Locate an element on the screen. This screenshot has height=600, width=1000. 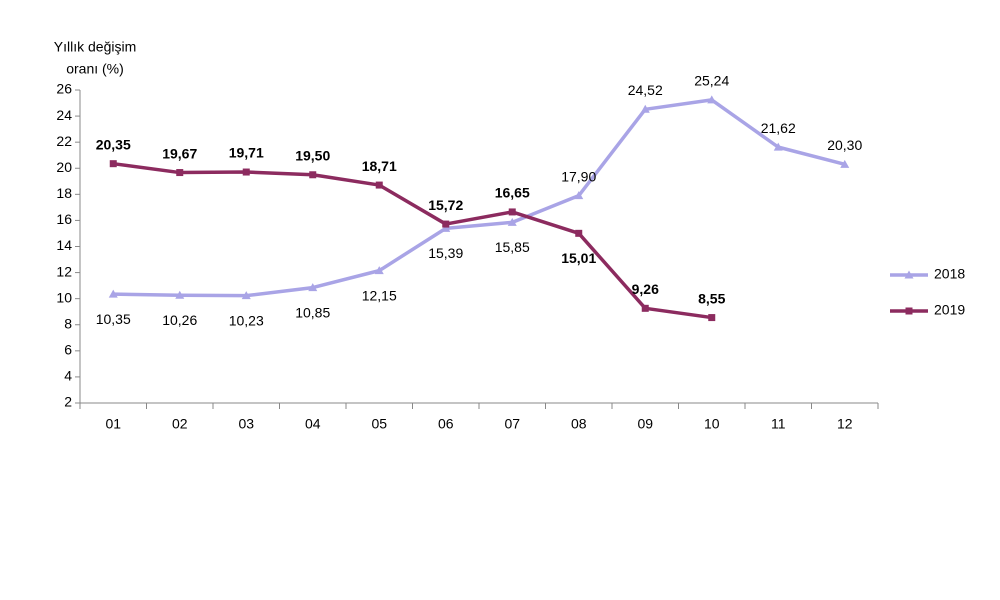
x-tick-label: 04 is located at coordinates (313, 424).